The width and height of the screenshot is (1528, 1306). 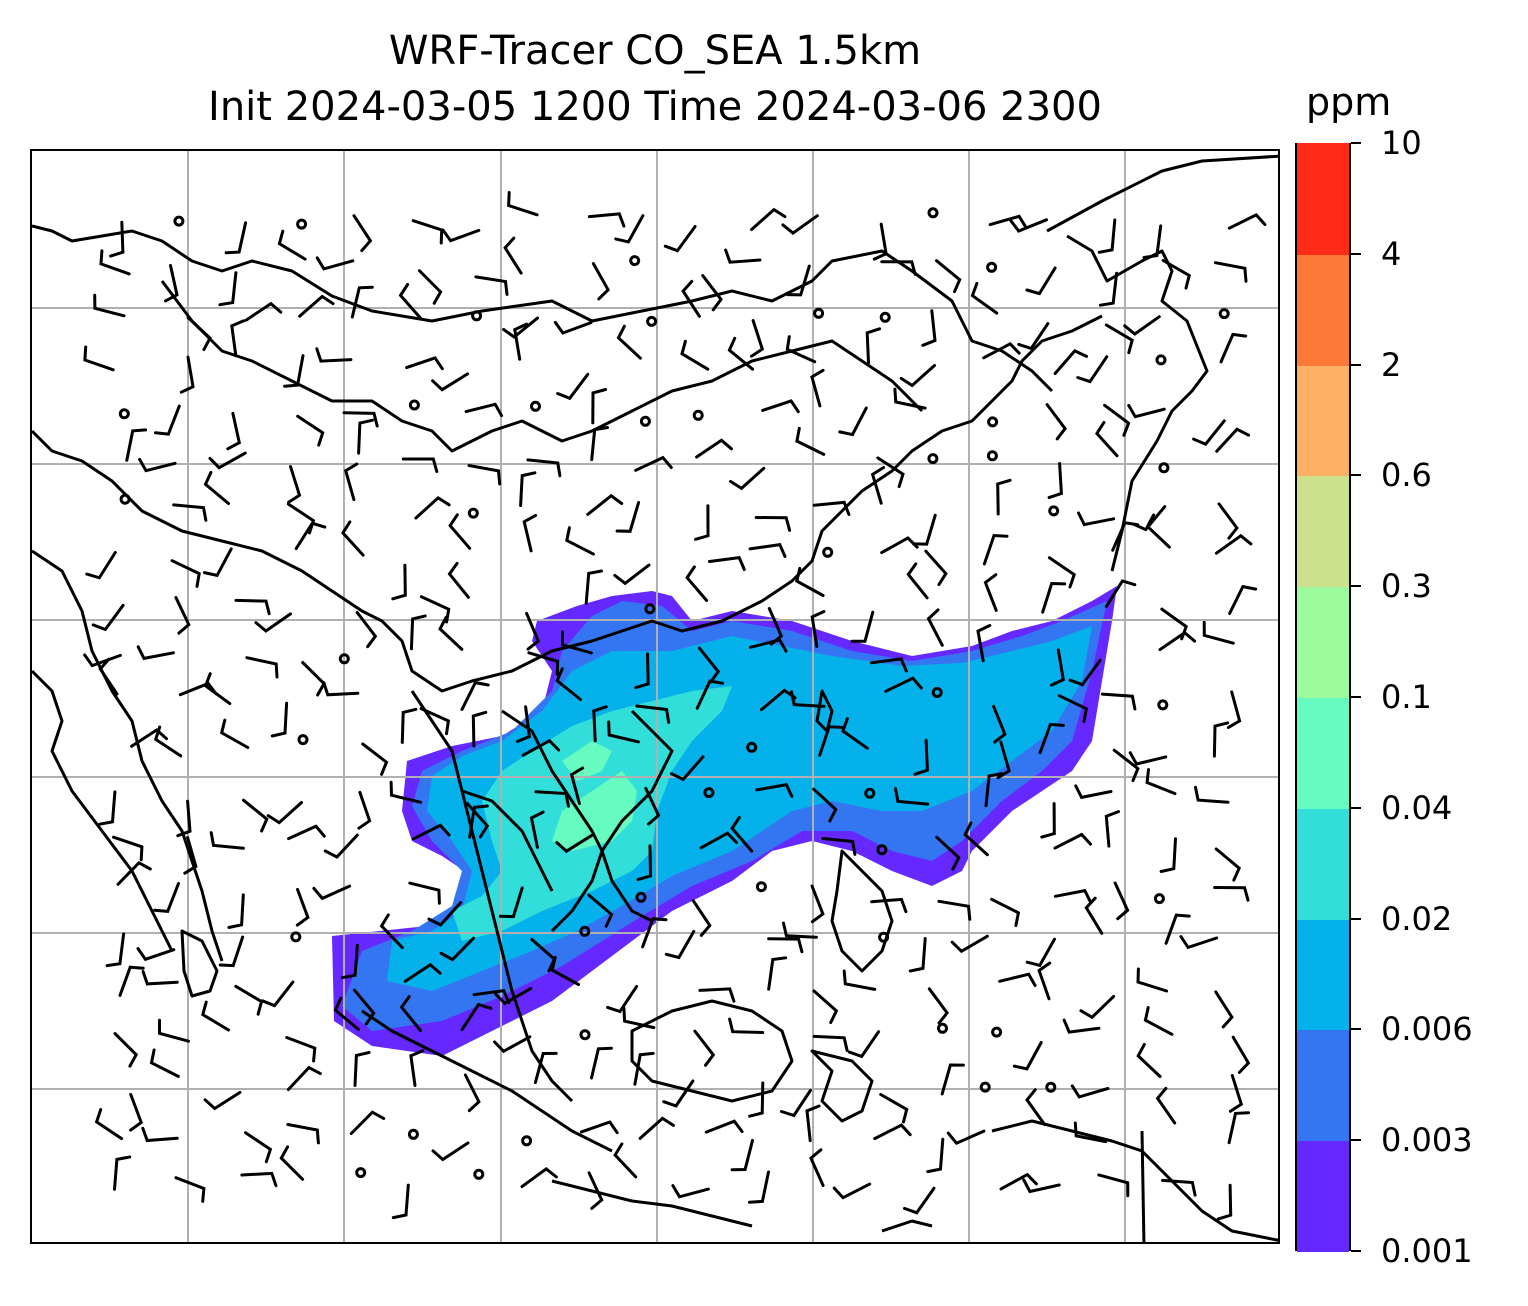 What do you see at coordinates (1406, 475) in the screenshot?
I see `colorbar-tick-label: 0.6` at bounding box center [1406, 475].